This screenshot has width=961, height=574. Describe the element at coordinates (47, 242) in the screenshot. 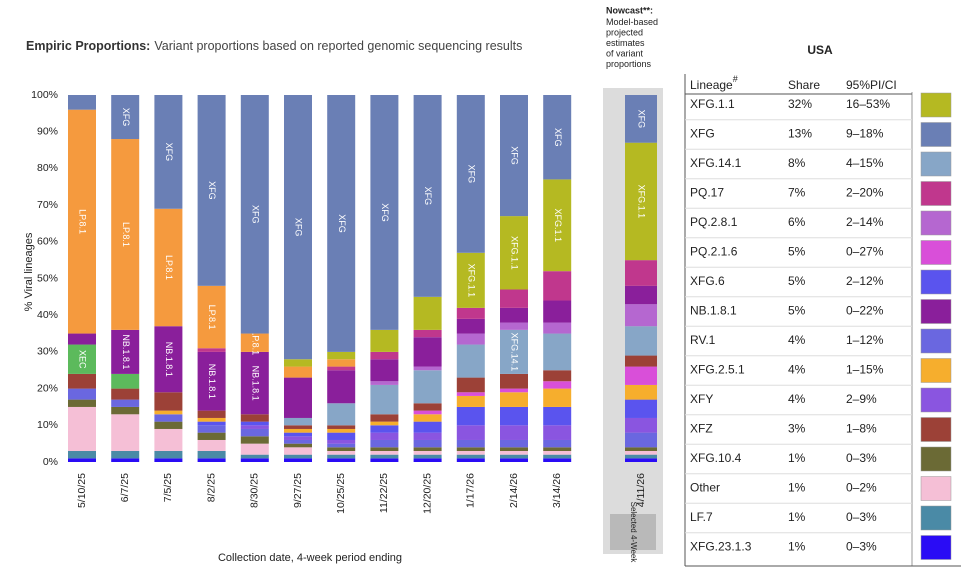

I see `y-tick-label: 60%` at that location.